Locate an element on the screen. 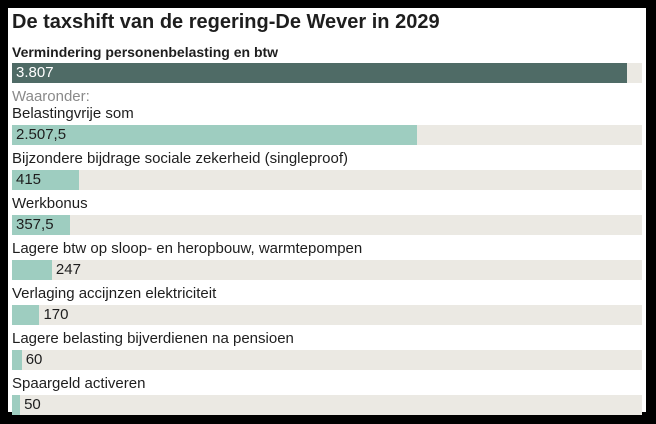 Image resolution: width=656 pixels, height=424 pixels. category-label: Spaargeld activeren is located at coordinates (79, 383).